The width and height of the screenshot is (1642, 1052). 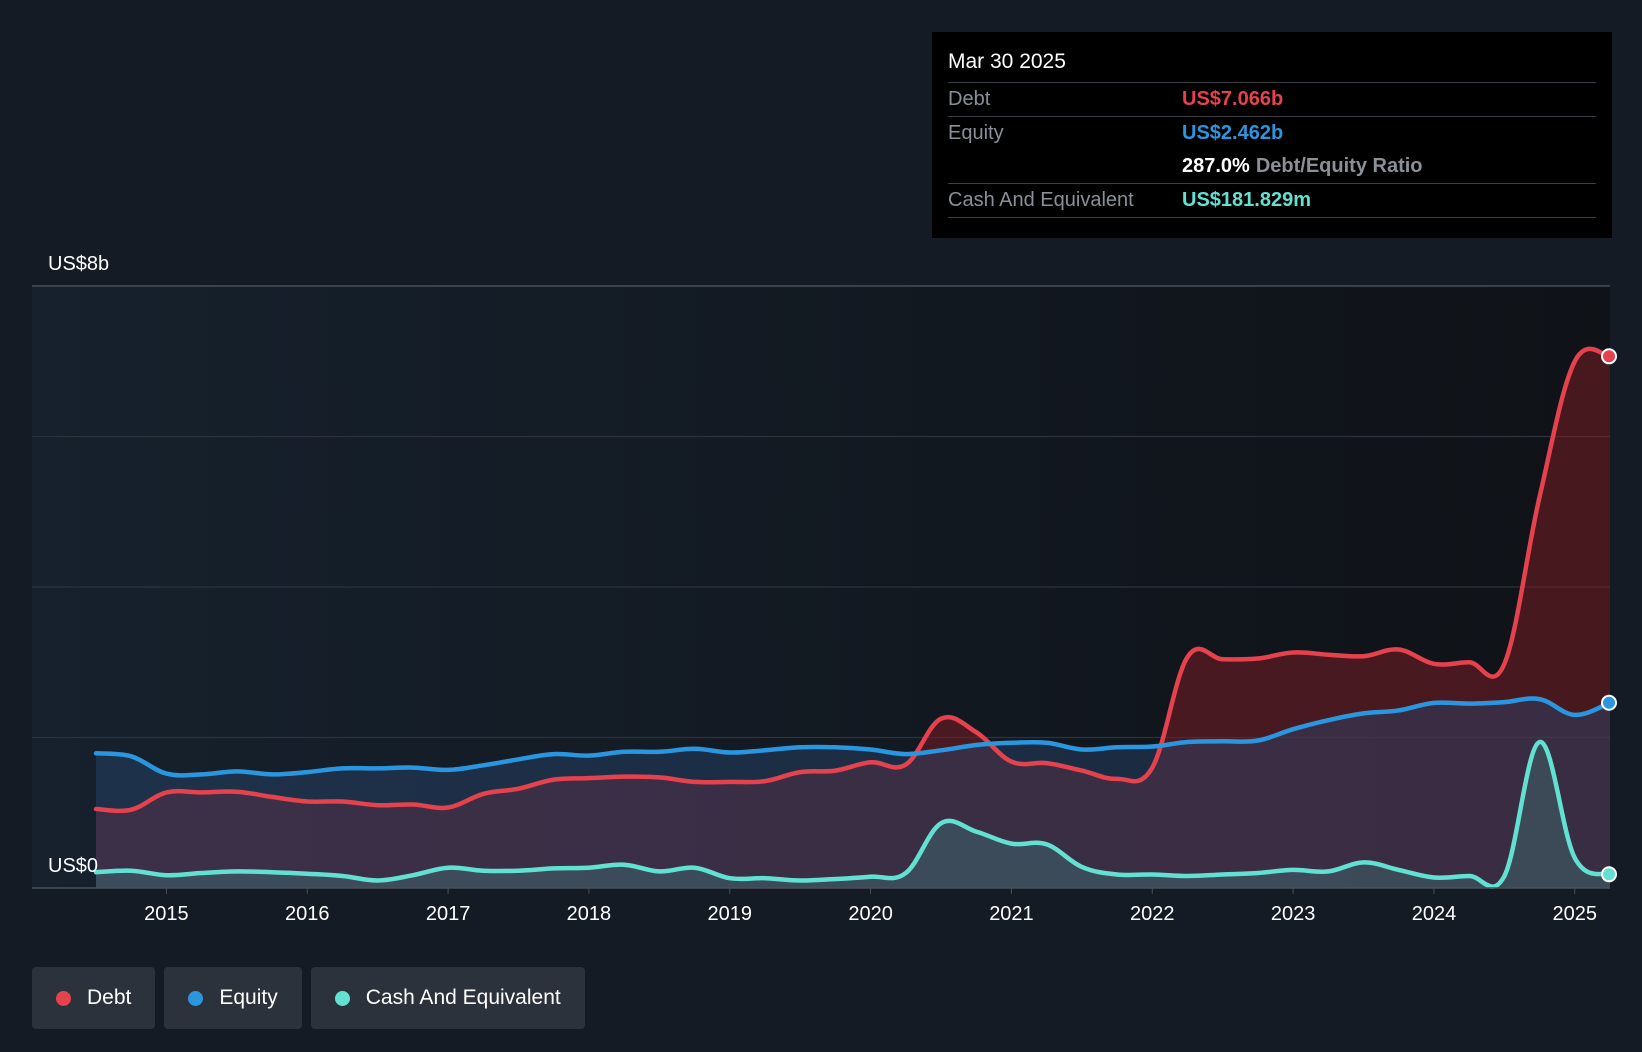 I want to click on tooltip-equity-value: US$2.462b, so click(x=1233, y=133).